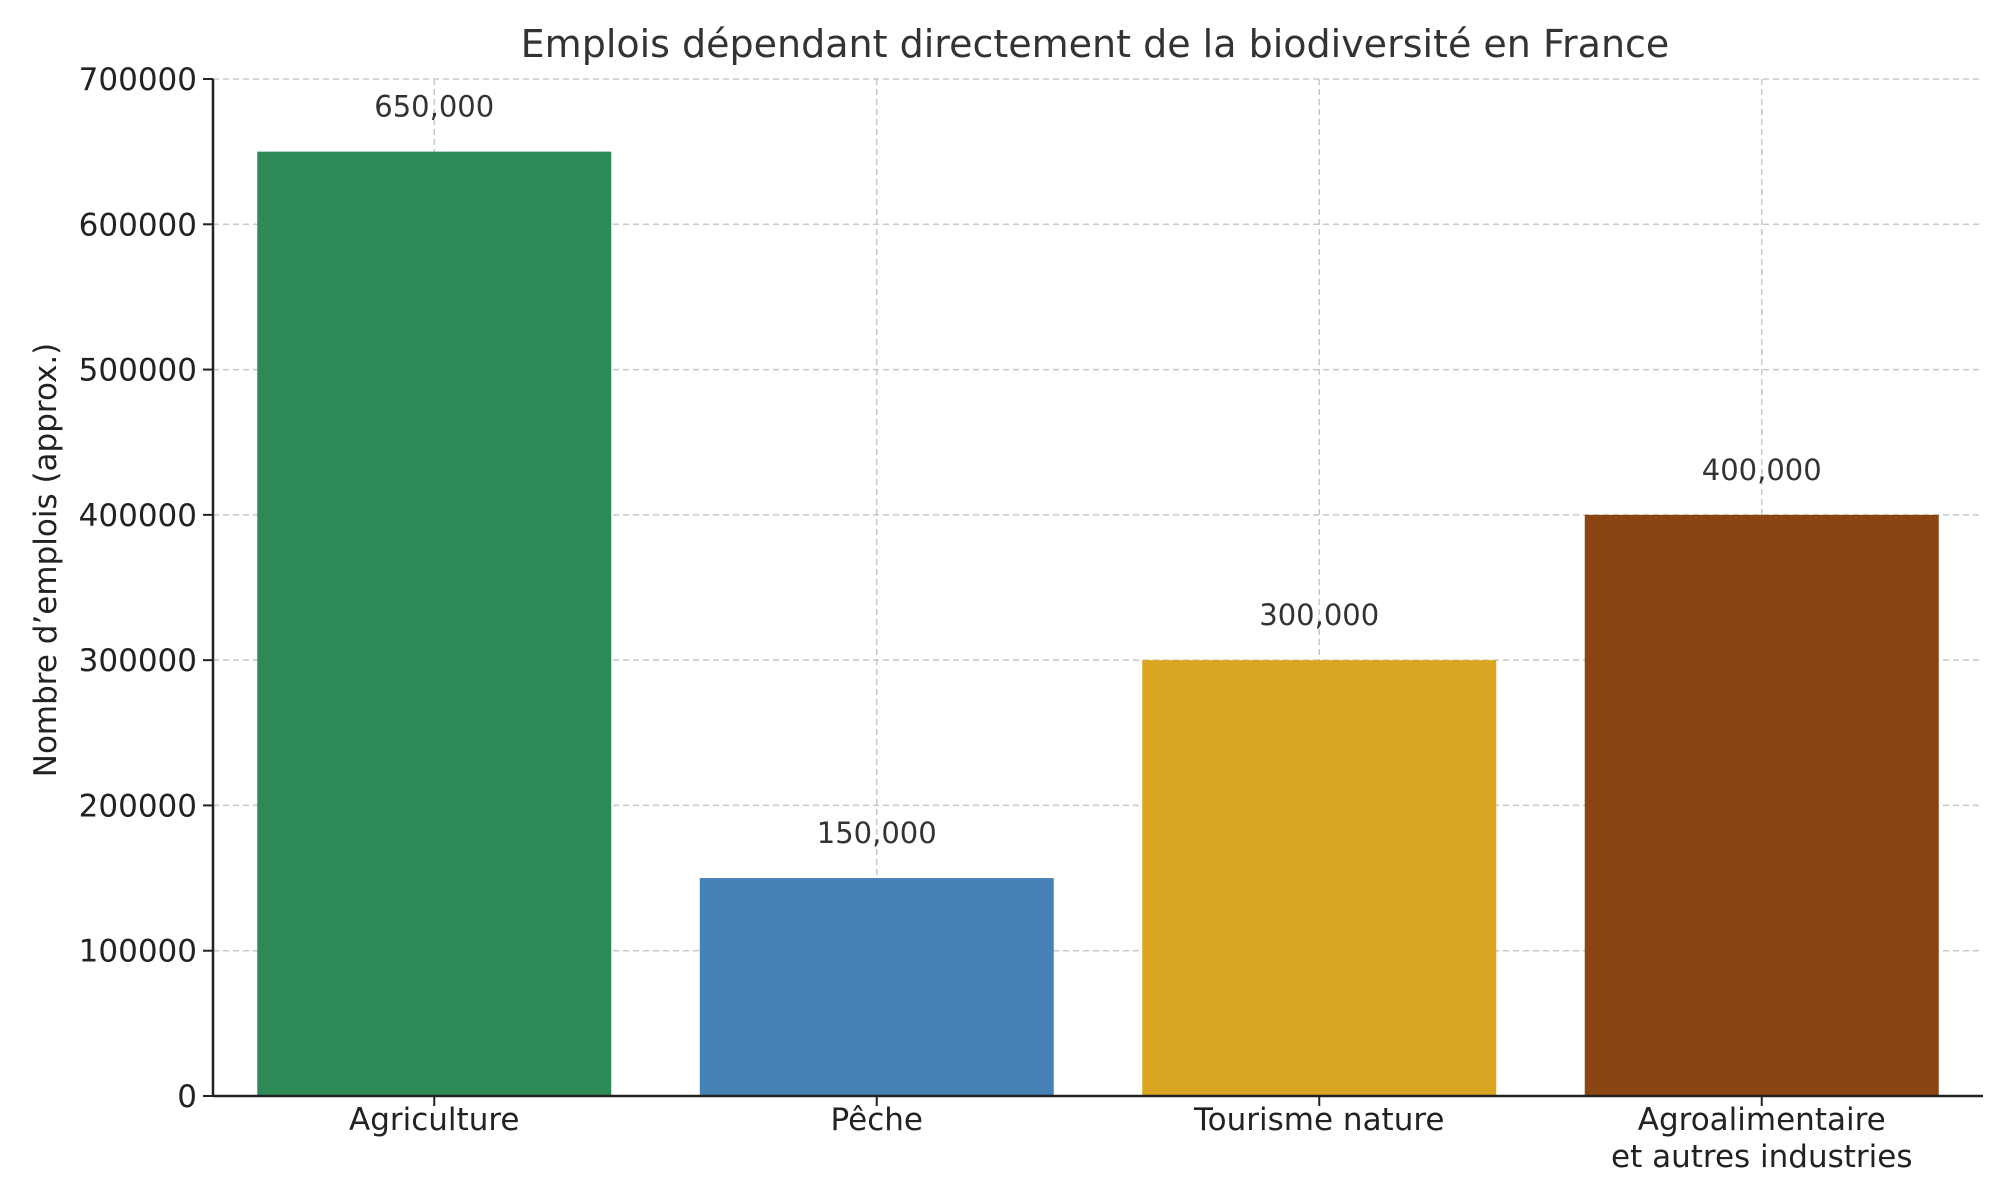 The width and height of the screenshot is (2000, 1200). Describe the element at coordinates (187, 1097) in the screenshot. I see `y-tick-label: 0` at that location.